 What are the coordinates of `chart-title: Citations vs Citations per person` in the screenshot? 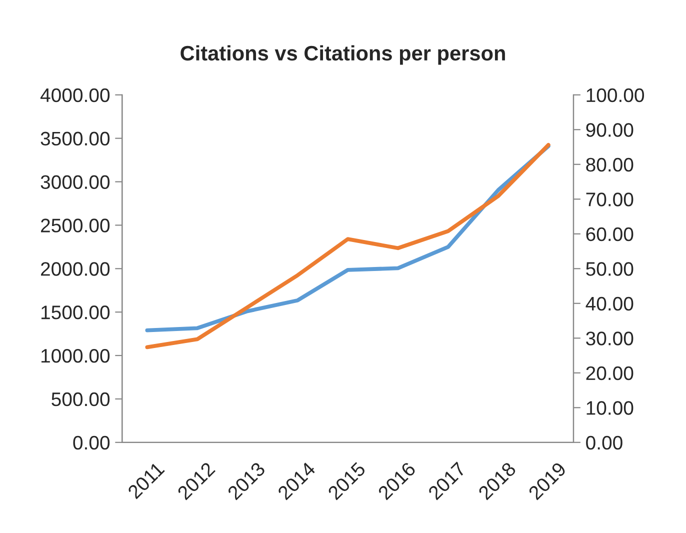 It's located at (342, 55).